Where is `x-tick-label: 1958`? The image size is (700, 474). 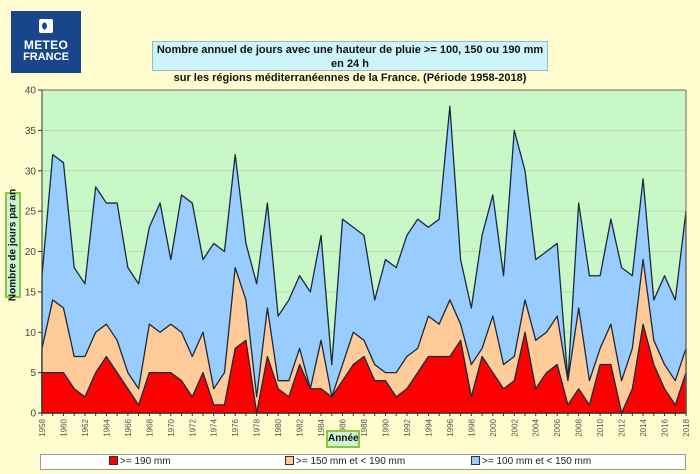 x-tick-label: 1958 is located at coordinates (42, 427).